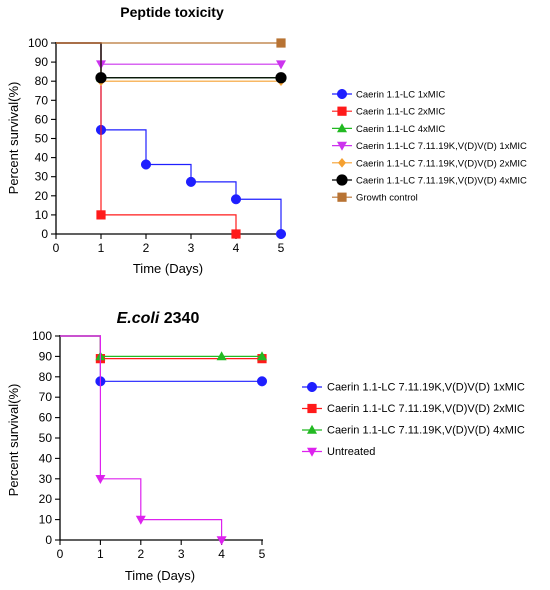  What do you see at coordinates (236, 248) in the screenshot?
I see `x-tick-label: 4` at bounding box center [236, 248].